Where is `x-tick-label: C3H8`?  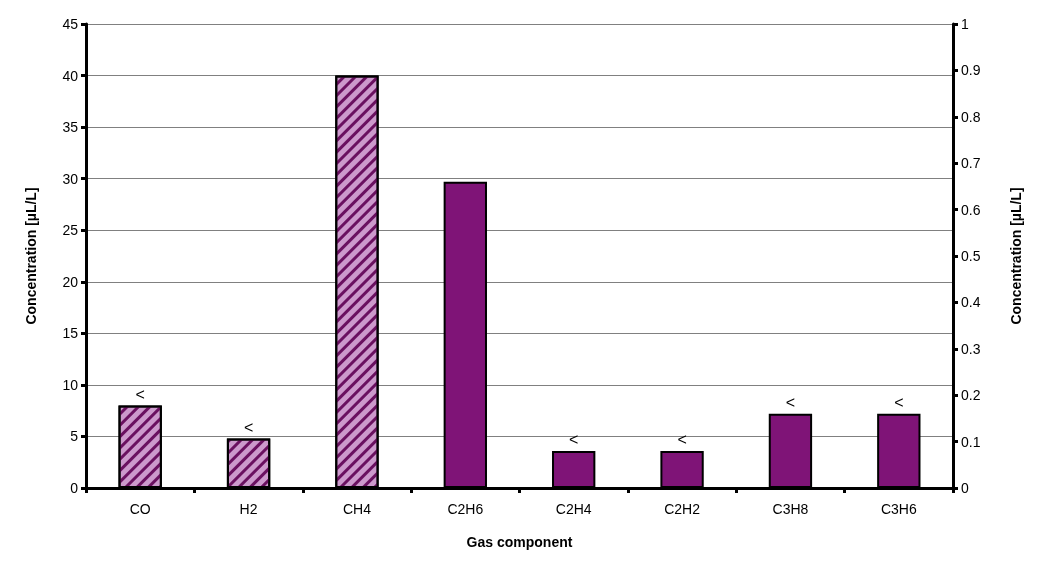
x-tick-label: C3H8 is located at coordinates (790, 509).